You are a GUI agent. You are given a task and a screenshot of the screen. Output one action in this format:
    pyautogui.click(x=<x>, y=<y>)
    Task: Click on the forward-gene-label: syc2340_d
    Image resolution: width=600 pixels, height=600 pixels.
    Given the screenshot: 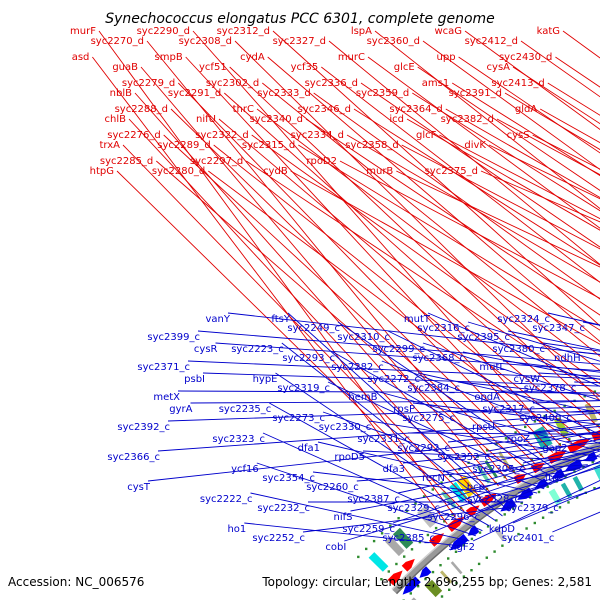 What is the action you would take?
    pyautogui.click(x=276, y=119)
    